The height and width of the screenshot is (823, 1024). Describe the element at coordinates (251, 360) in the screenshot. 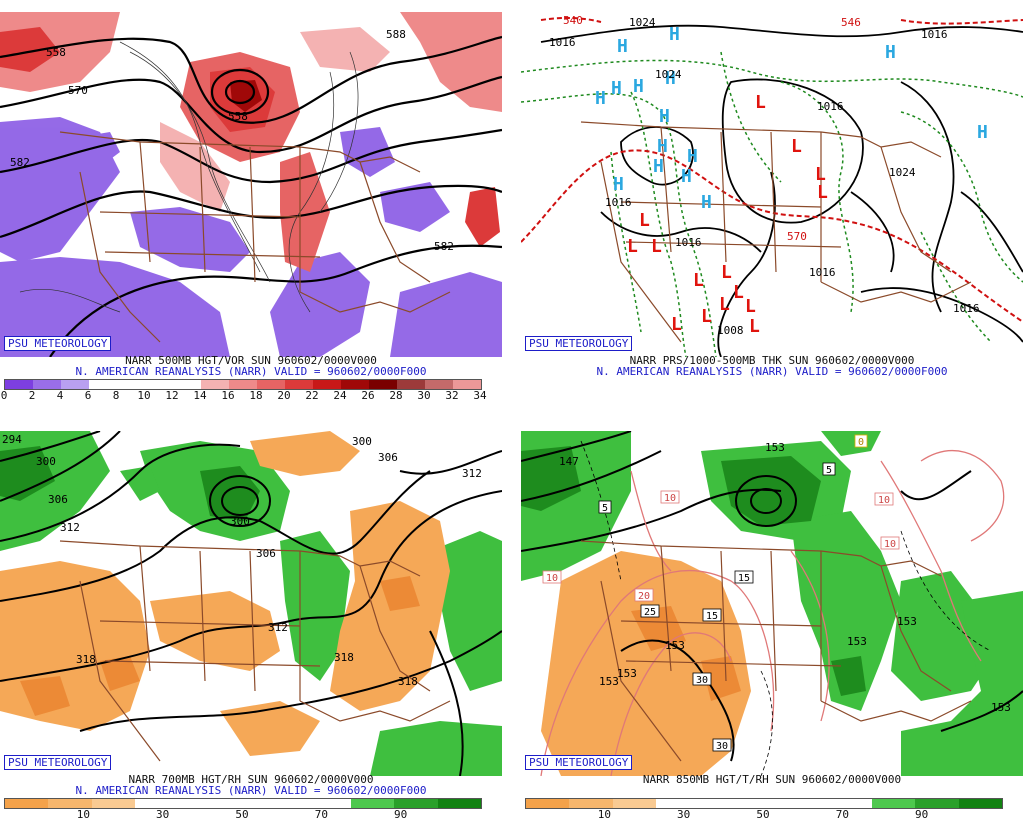

I see `caption-line-1: NARR 500MB HGT/VOR SUN 960602/0000V000` at that location.